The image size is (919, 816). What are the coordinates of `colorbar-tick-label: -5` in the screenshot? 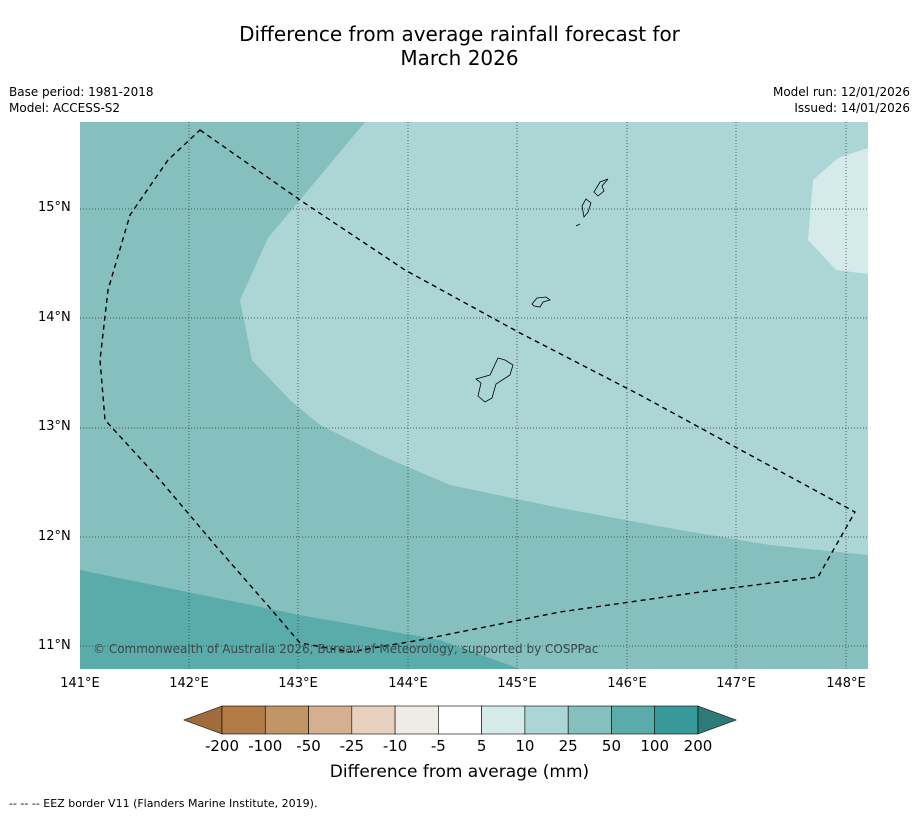 It's located at (438, 746).